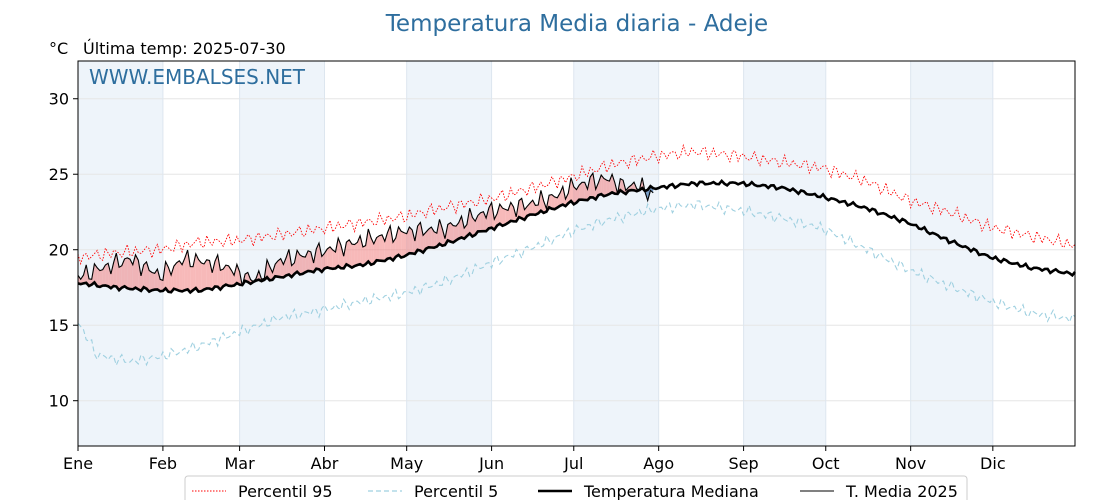 This screenshot has width=1120, height=500. What do you see at coordinates (534, 459) in the screenshot?
I see `x-axis: Ene Feb Mar Abr May Jun Jul Ago Sep Oct Nov Dic` at bounding box center [534, 459].